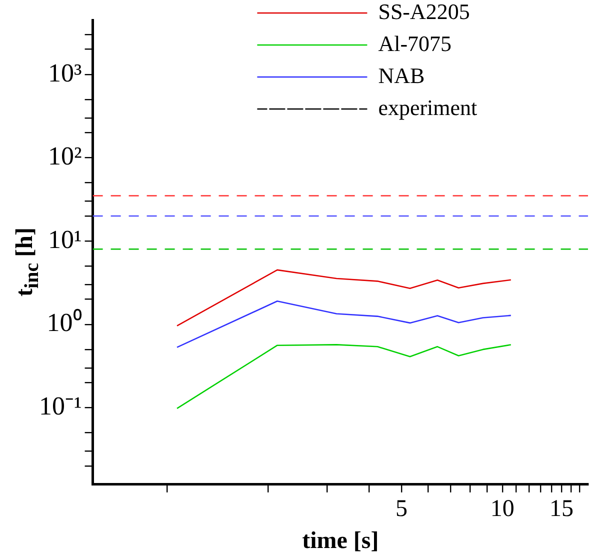  I want to click on x-tick-label: 5, so click(402, 509).